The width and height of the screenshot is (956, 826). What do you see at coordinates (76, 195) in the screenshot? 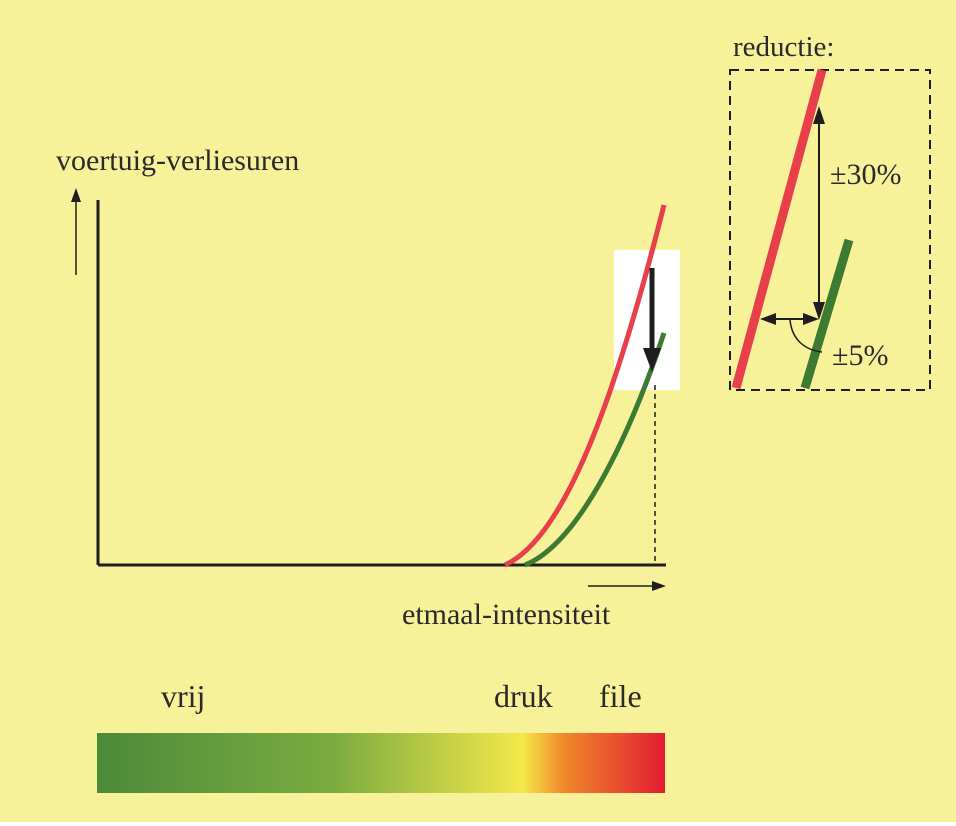
I see `y-direction-arrowhead` at bounding box center [76, 195].